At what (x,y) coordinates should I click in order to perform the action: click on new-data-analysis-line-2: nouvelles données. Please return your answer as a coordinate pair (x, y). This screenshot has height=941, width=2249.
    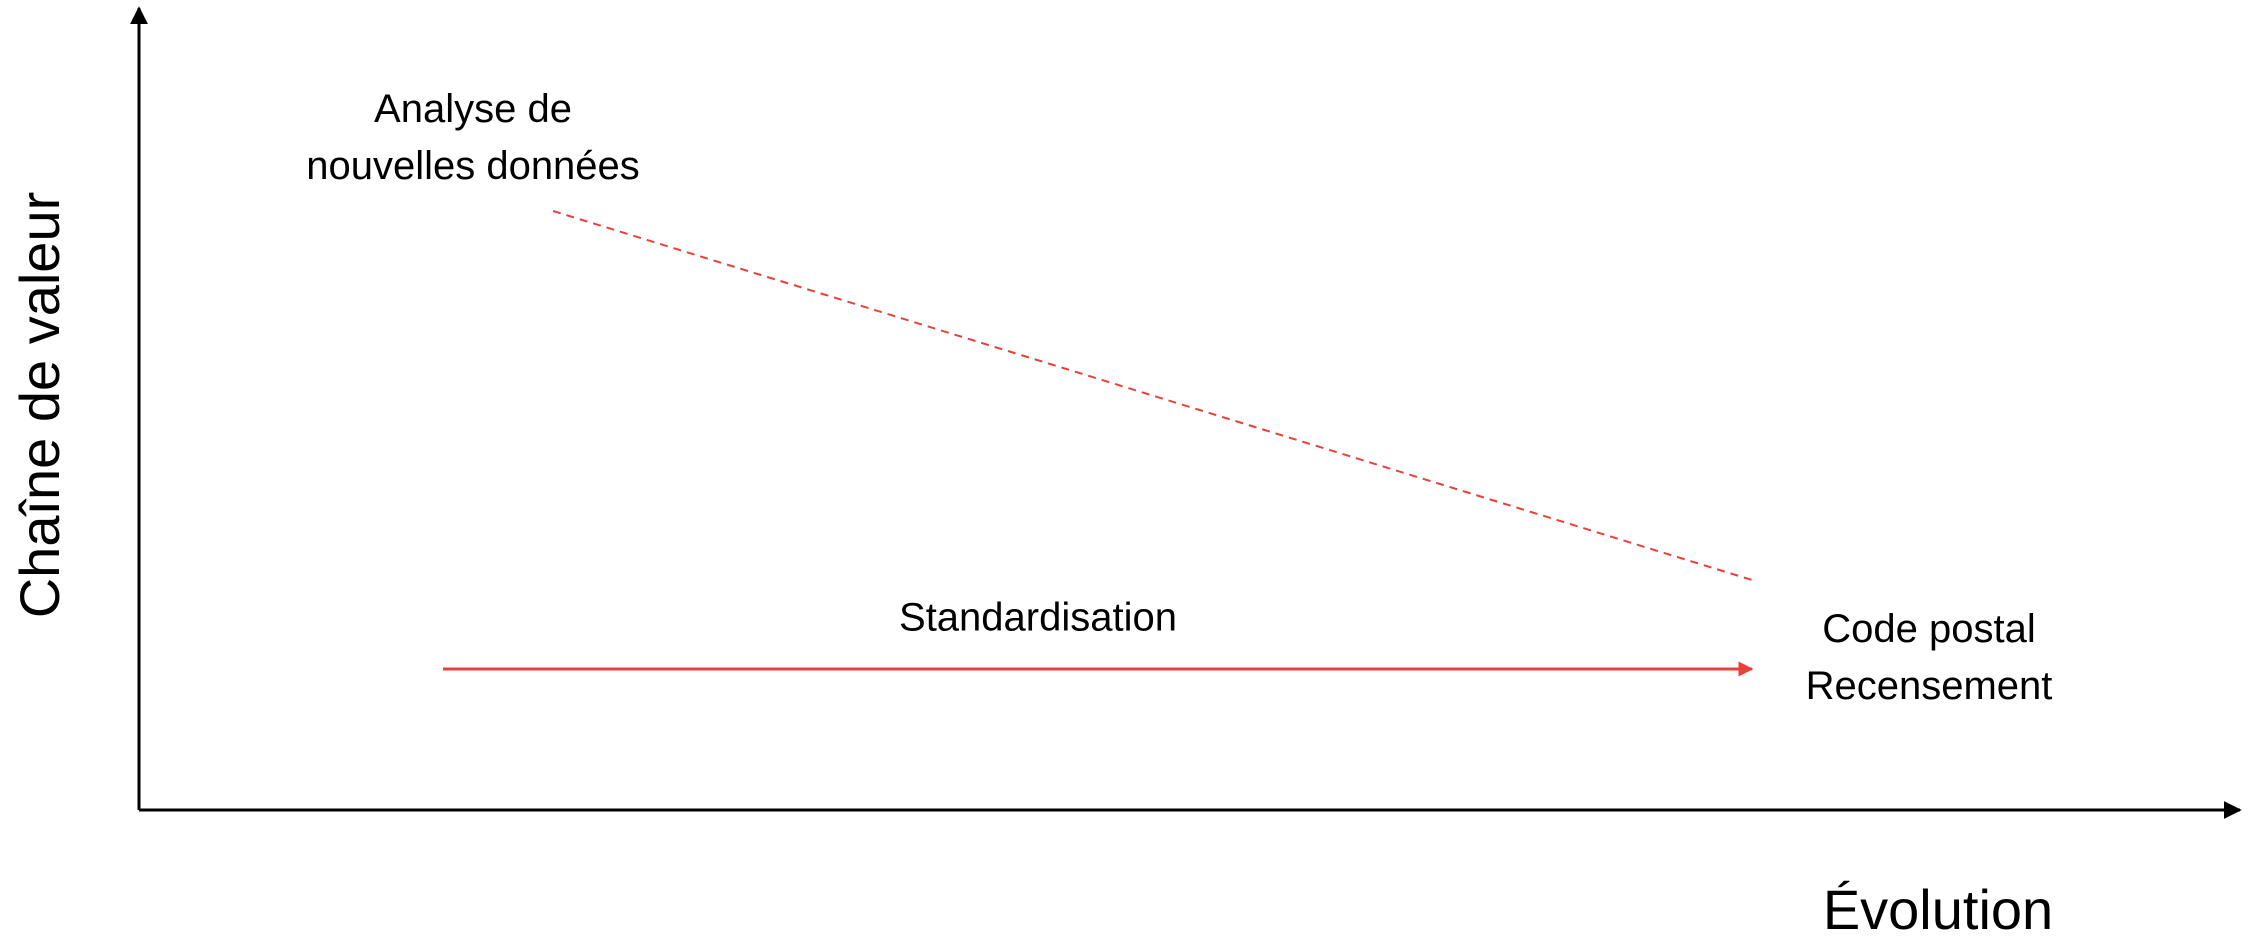
    Looking at the image, I should click on (473, 166).